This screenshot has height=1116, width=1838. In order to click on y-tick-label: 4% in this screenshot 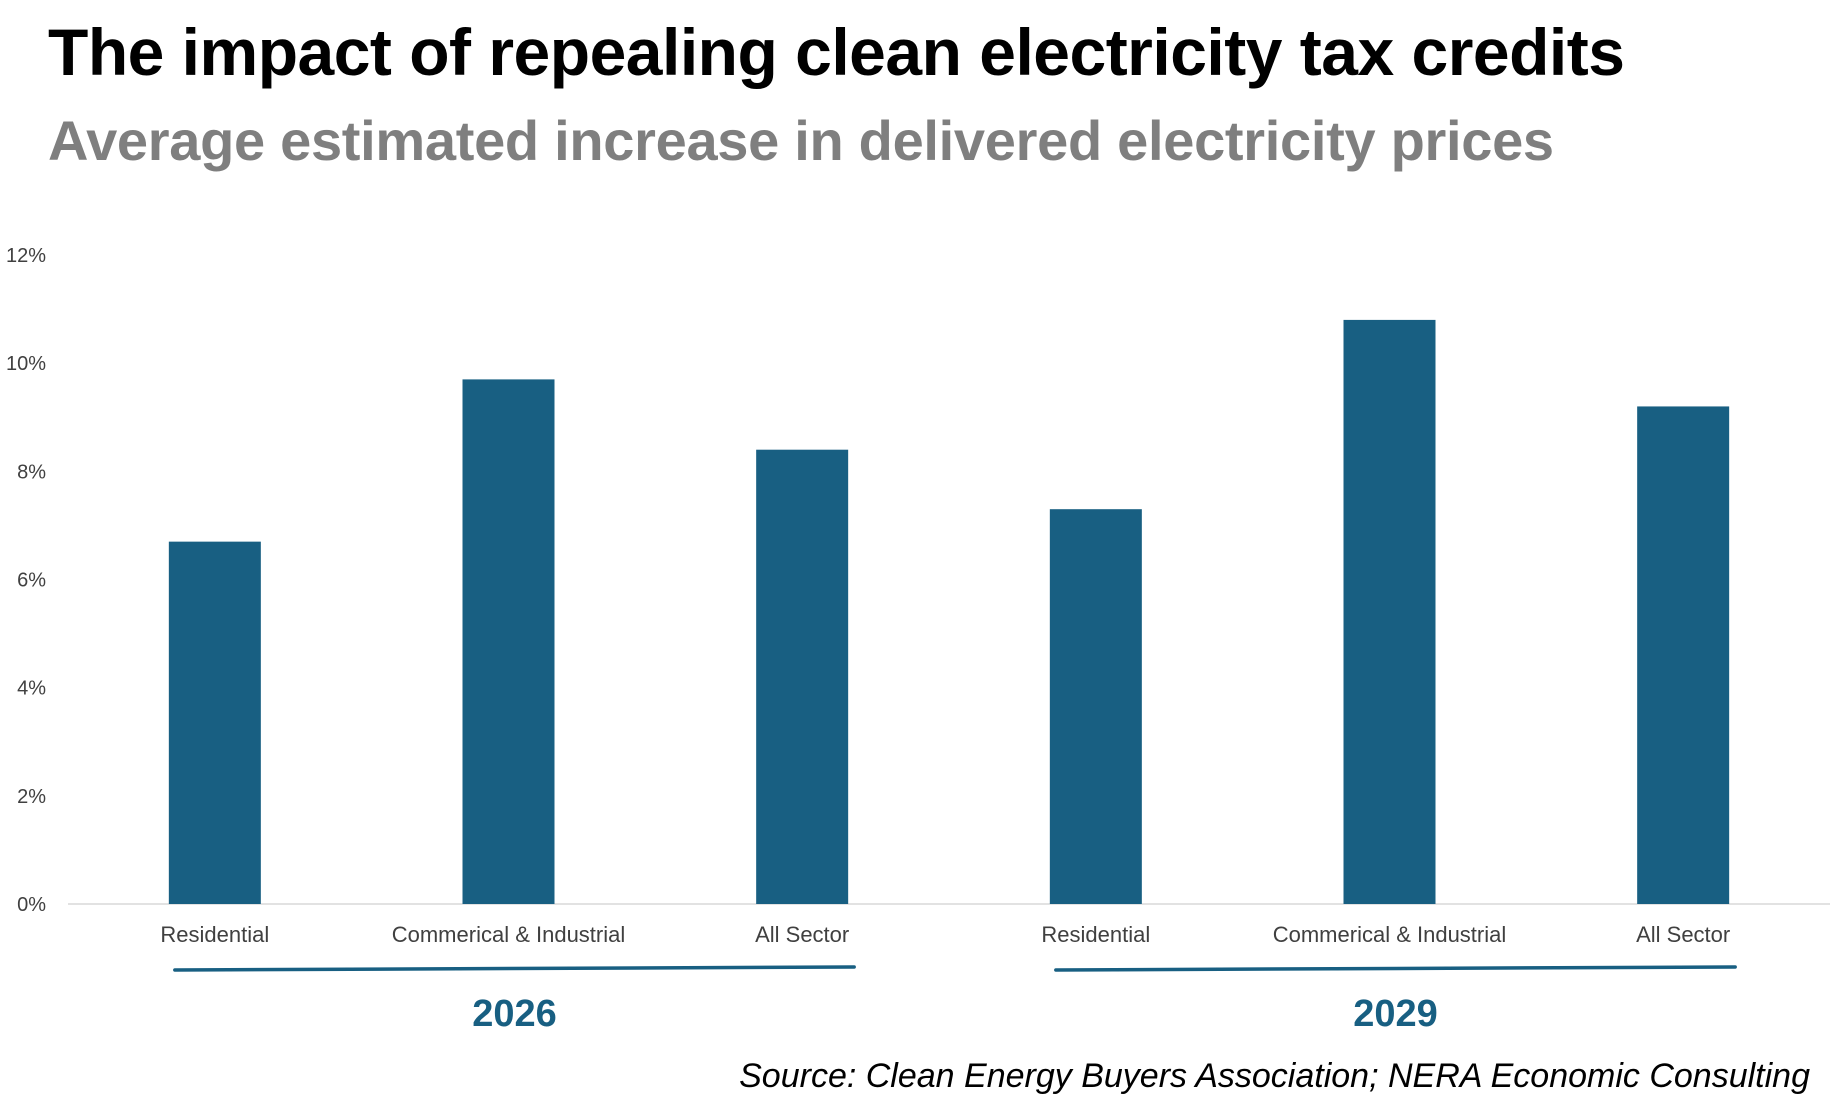, I will do `click(31, 689)`.